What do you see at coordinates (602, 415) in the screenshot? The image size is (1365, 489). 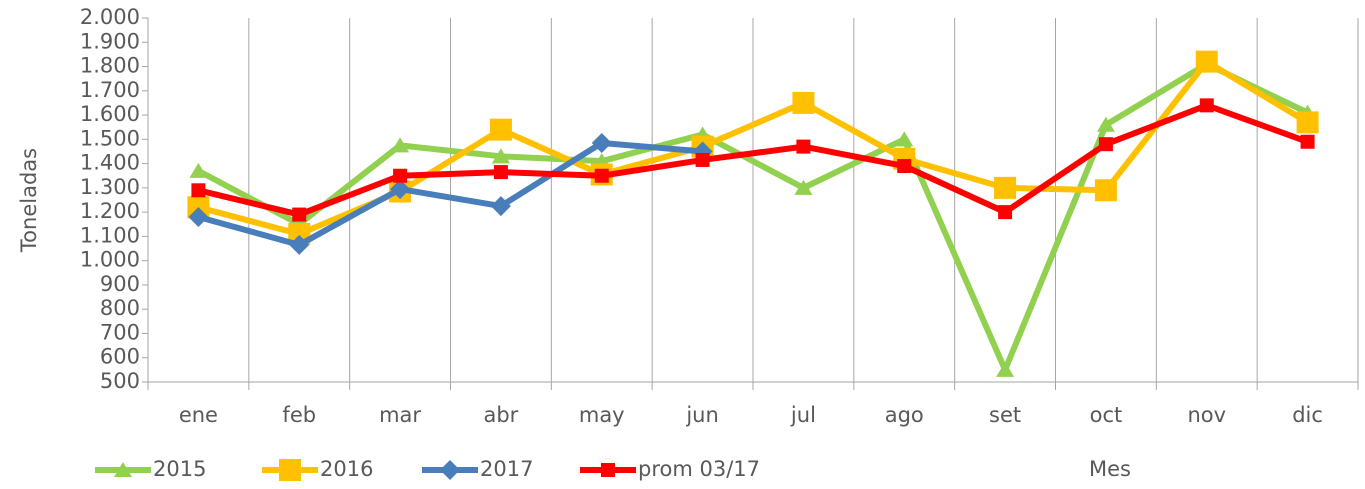 I see `x-tick-label: may` at bounding box center [602, 415].